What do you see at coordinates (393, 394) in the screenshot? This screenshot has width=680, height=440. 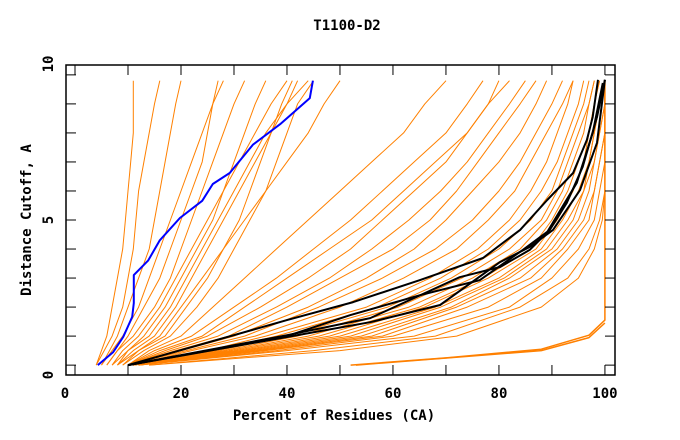 I see `x-tick-label: 60` at bounding box center [393, 394].